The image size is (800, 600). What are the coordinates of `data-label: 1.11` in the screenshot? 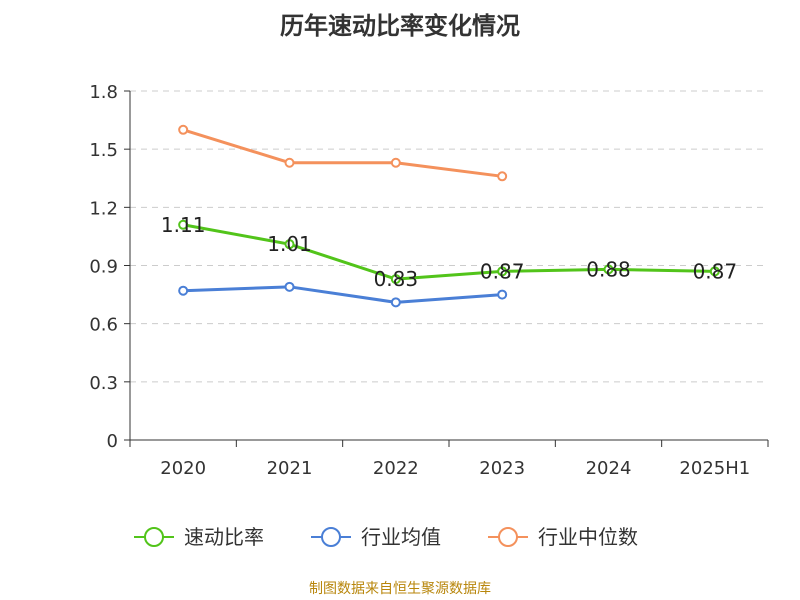 It's located at (183, 225).